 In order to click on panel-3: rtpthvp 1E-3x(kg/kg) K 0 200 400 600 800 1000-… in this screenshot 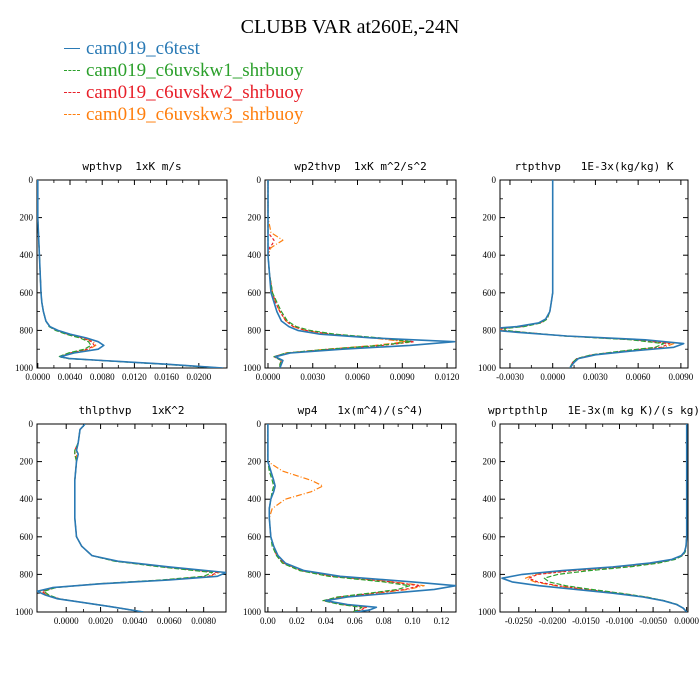, I will do `click(586, 271)`.